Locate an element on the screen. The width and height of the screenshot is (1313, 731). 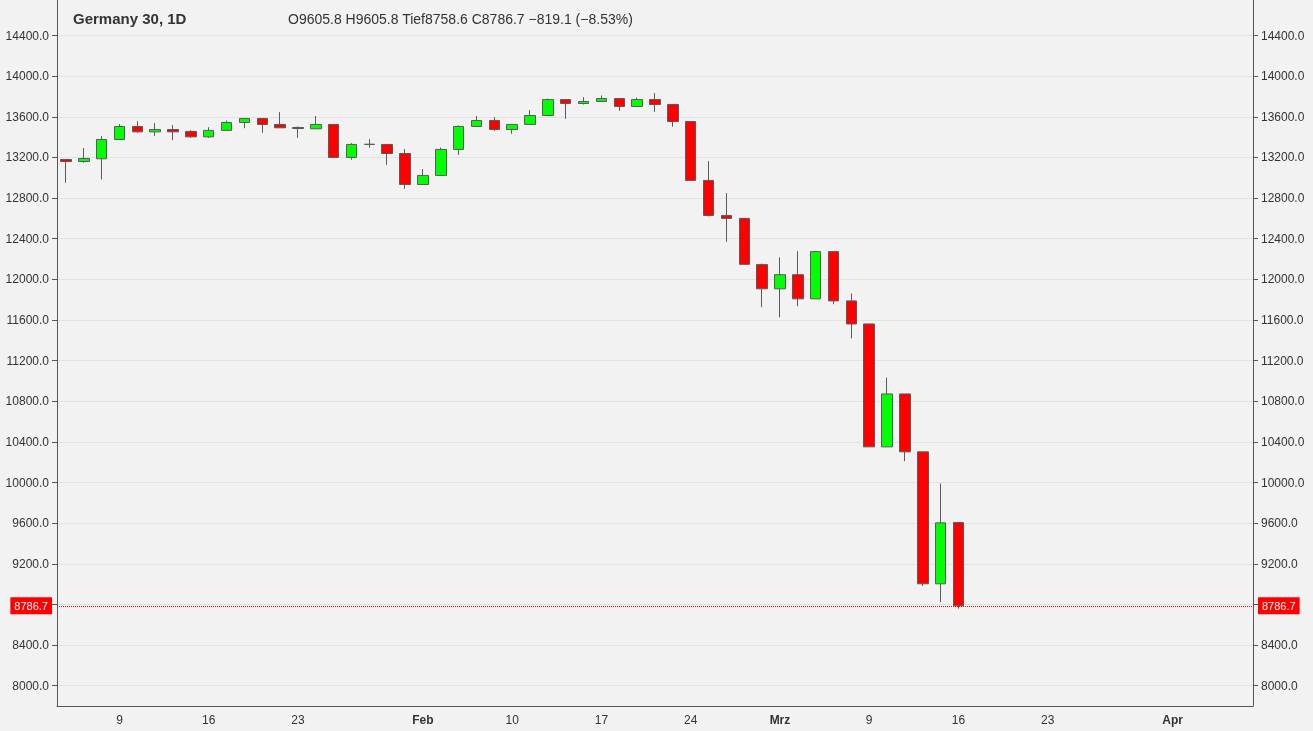
y2-tick-label: 9200.0 is located at coordinates (1280, 563).